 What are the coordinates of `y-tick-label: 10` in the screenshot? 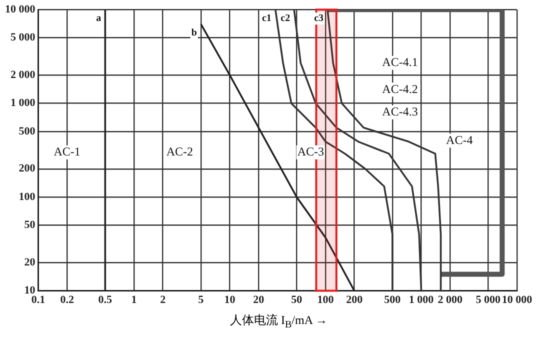 It's located at (30, 290).